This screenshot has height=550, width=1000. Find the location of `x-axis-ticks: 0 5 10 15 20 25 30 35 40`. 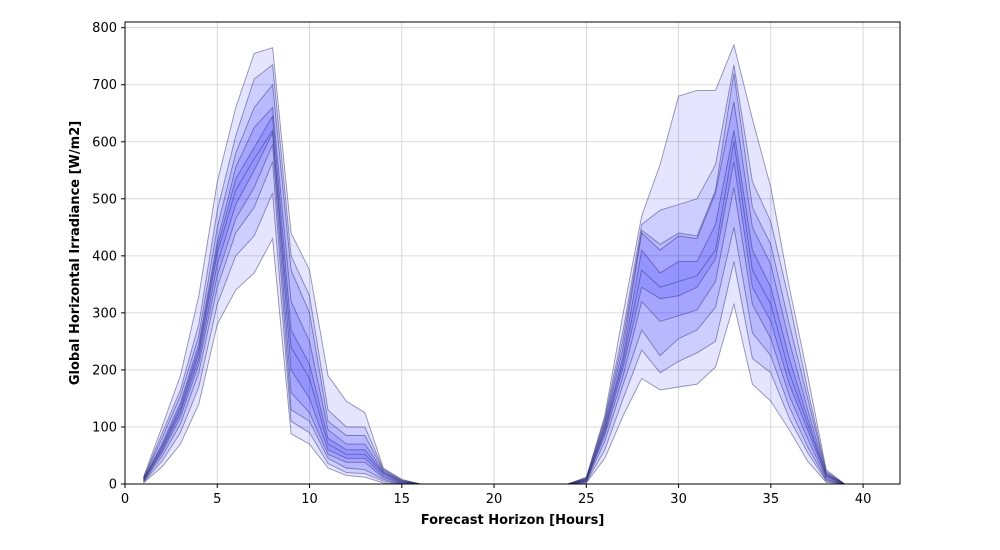

x-axis-ticks: 0 5 10 15 20 25 30 35 40 is located at coordinates (496, 495).